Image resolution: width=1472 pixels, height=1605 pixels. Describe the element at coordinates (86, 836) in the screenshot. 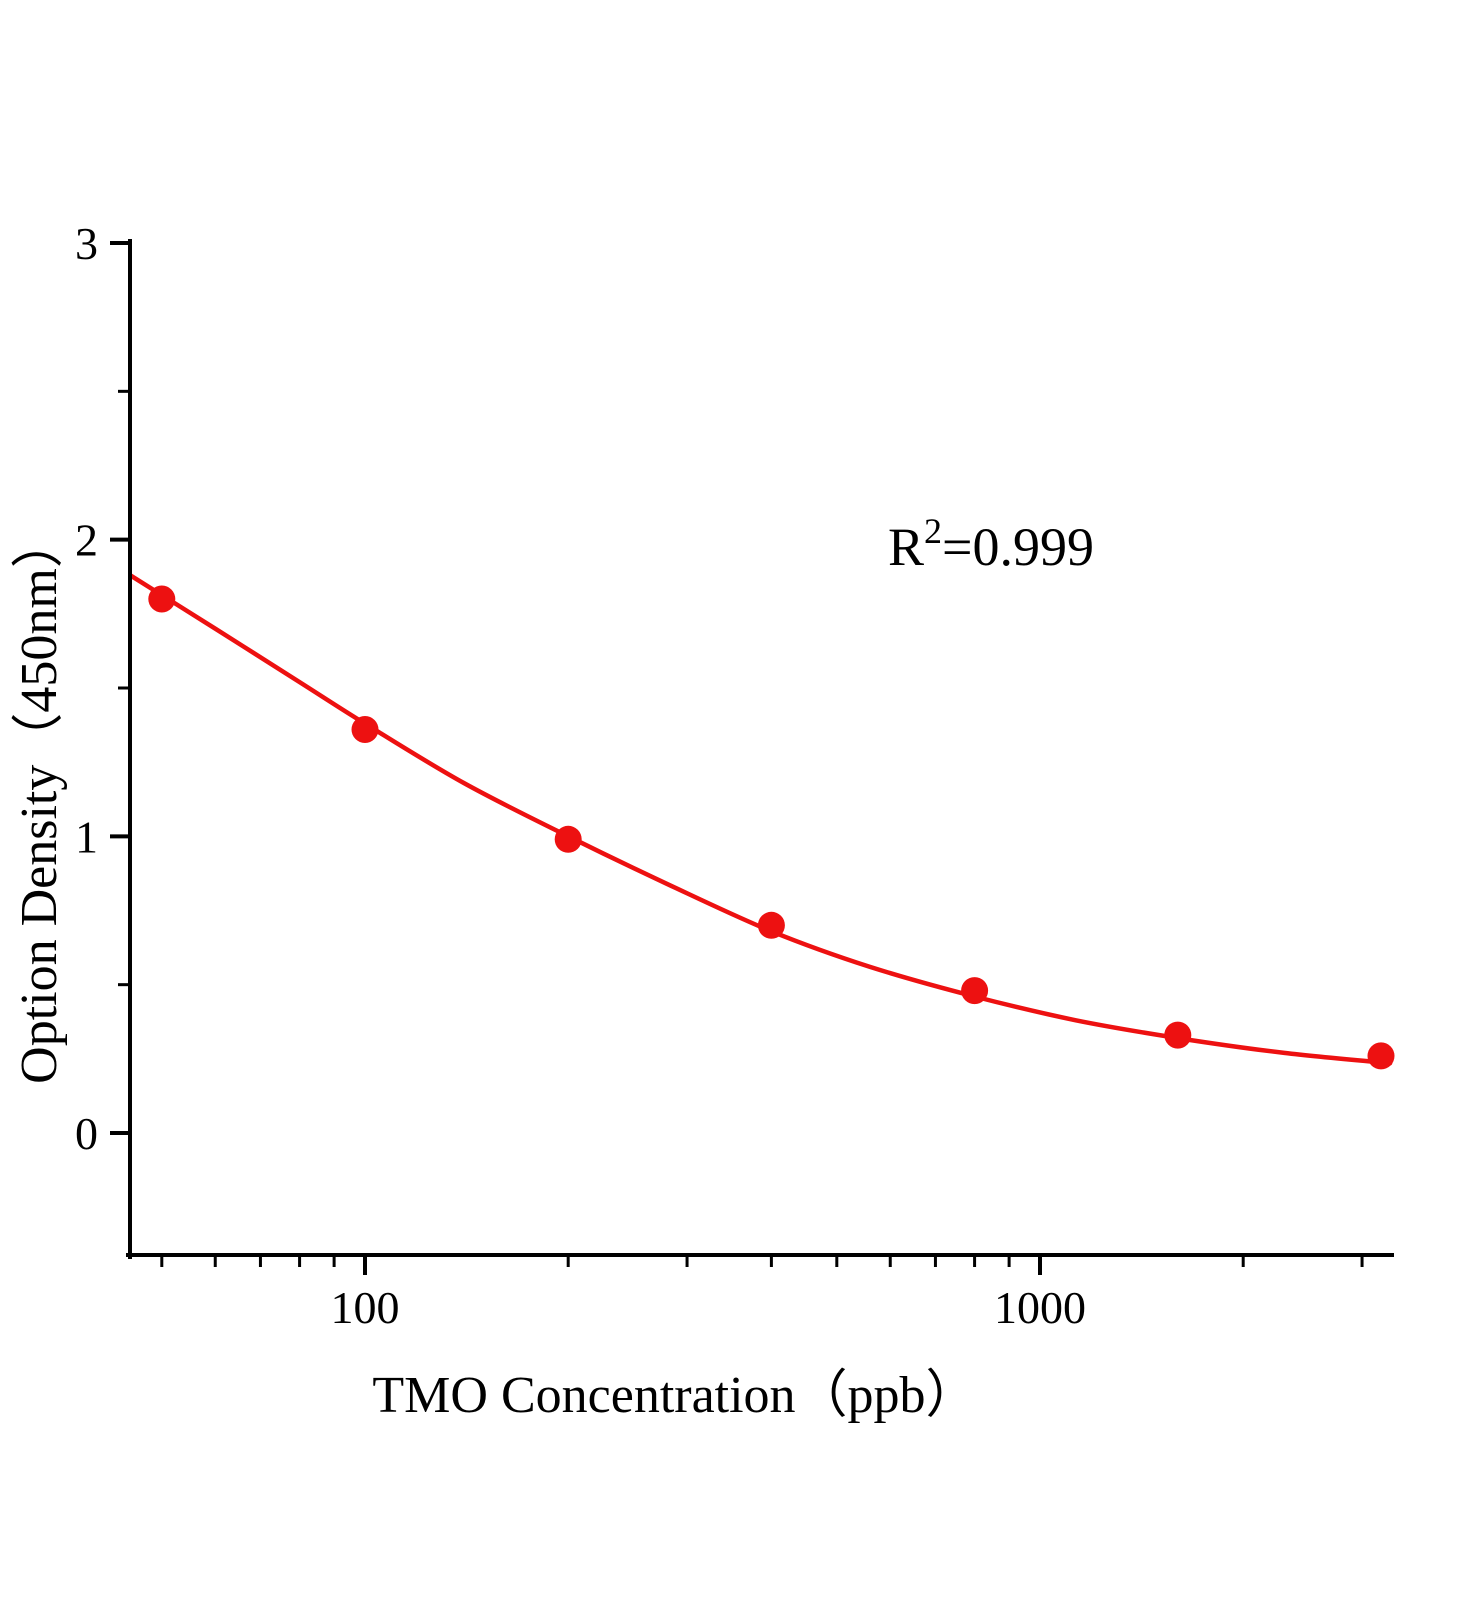

I see `y-tick-label: 1` at that location.